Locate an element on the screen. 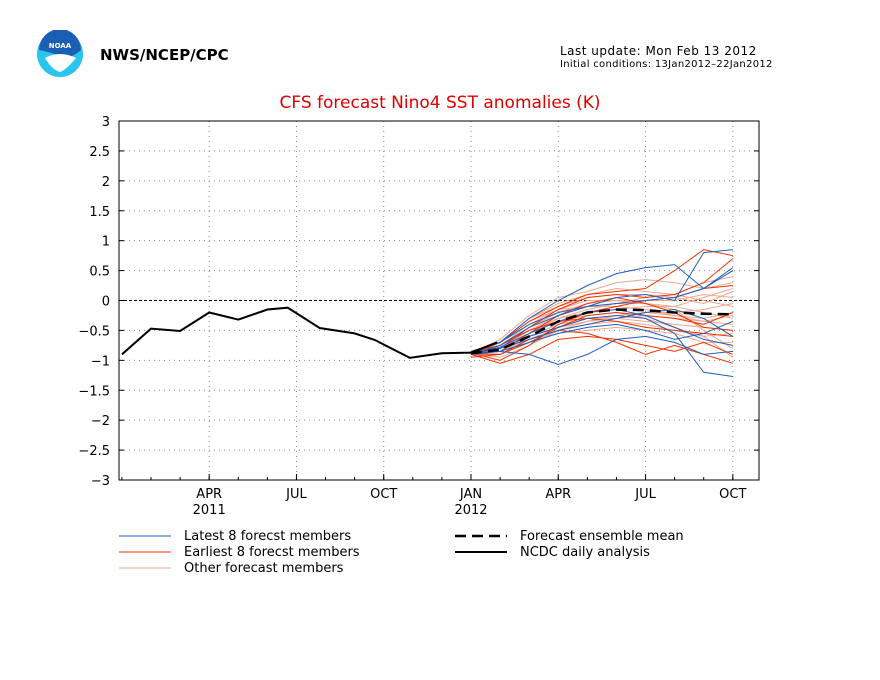  agency-label: NWS/NCEP/CPC is located at coordinates (164, 55).